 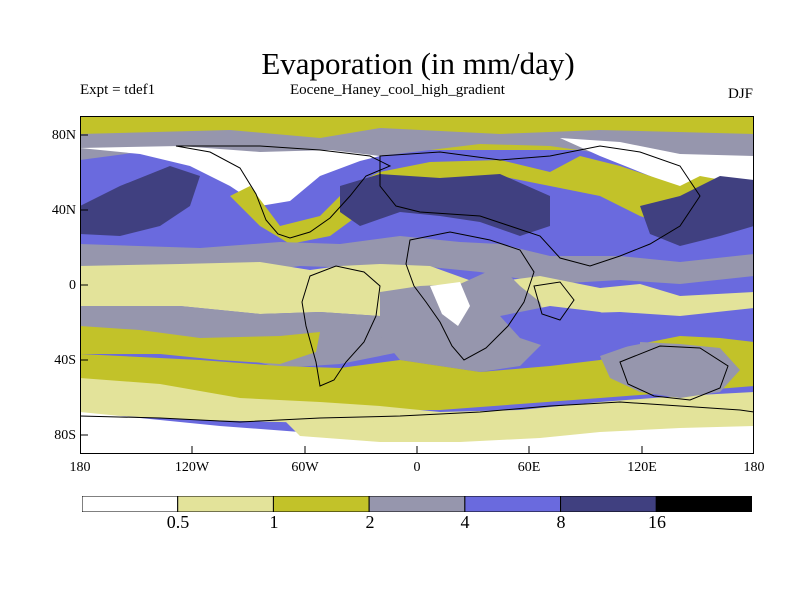 I want to click on coastline-eurasia, so click(x=540, y=206).